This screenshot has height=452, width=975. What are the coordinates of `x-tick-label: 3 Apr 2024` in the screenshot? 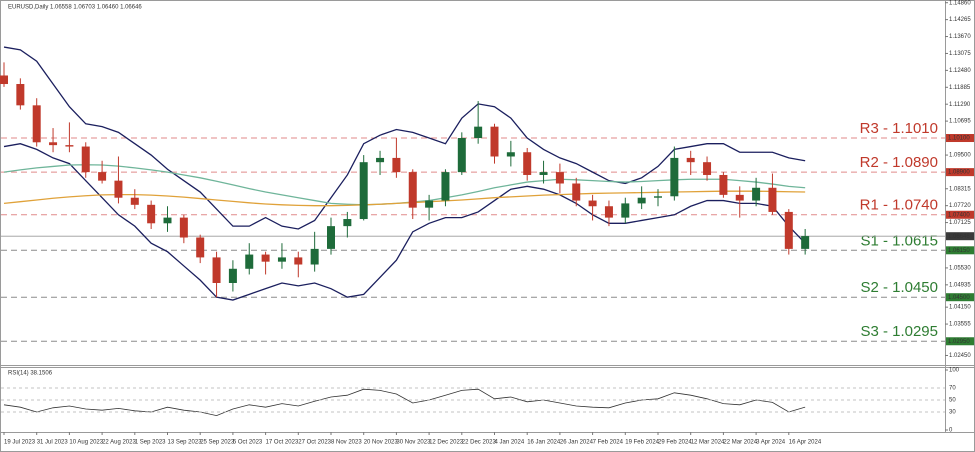 It's located at (771, 443).